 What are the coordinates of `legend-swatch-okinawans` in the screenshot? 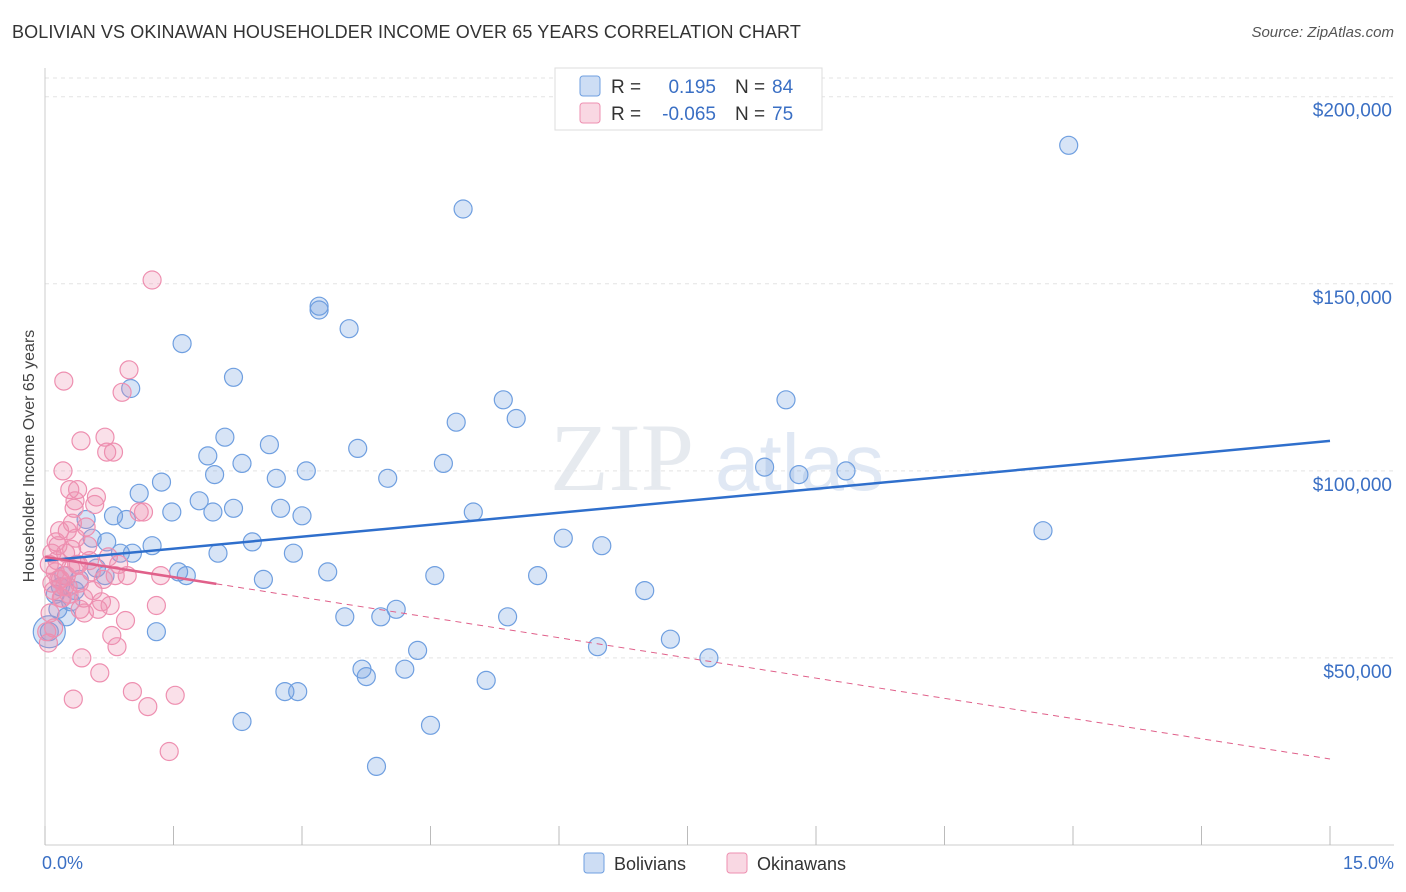 It's located at (590, 113).